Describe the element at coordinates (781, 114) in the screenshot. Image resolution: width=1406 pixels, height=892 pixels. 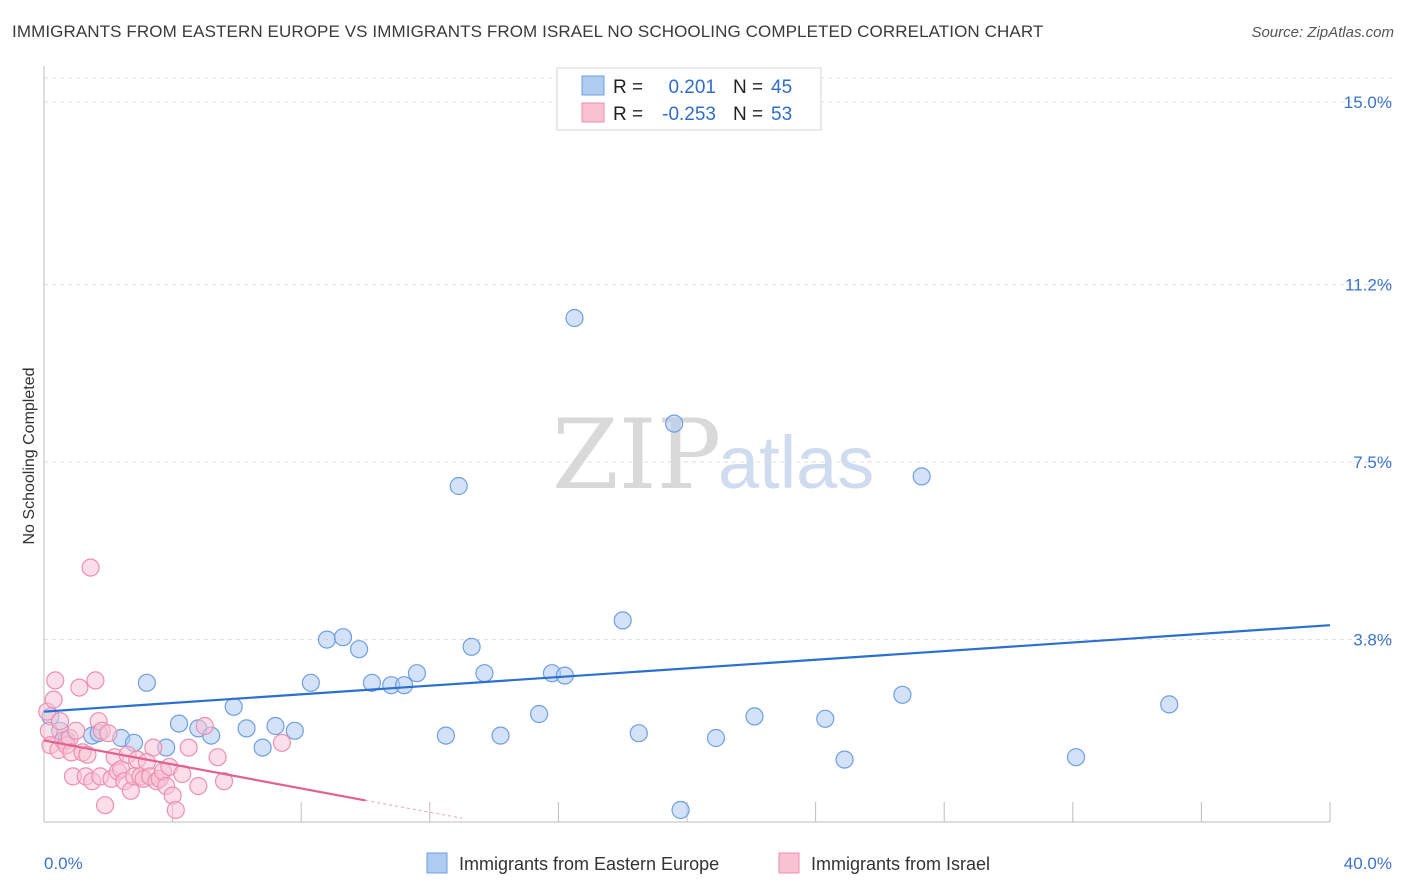
I see `legend-n-value: 53` at that location.